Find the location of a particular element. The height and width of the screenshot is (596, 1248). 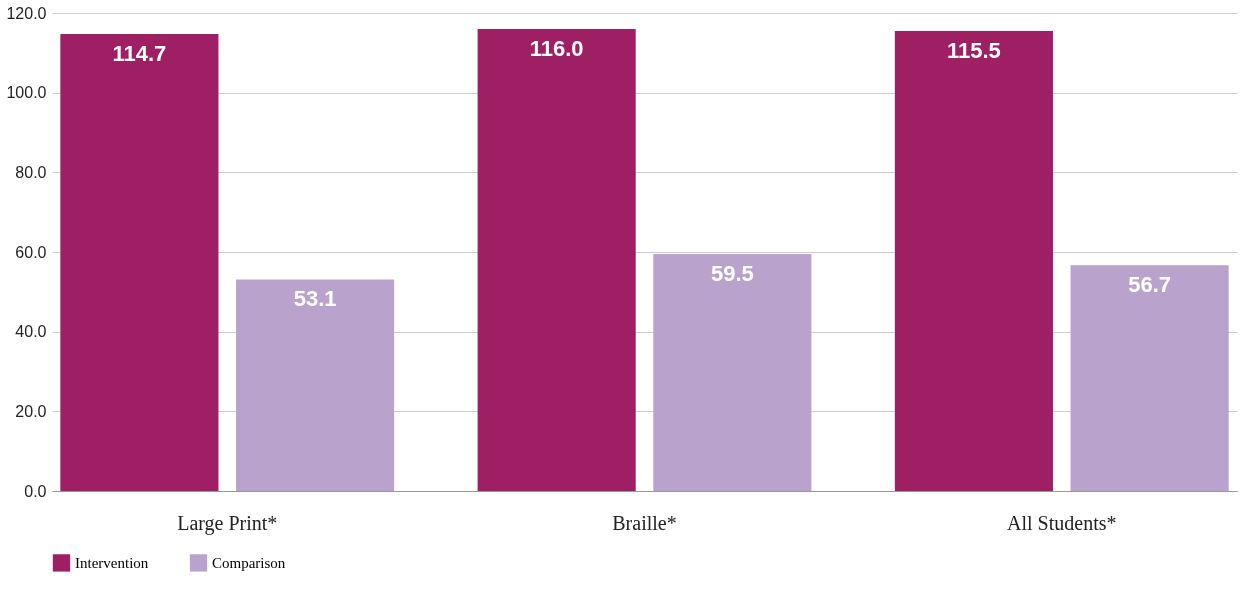

y-tick-label: 0.0 is located at coordinates (35, 491).